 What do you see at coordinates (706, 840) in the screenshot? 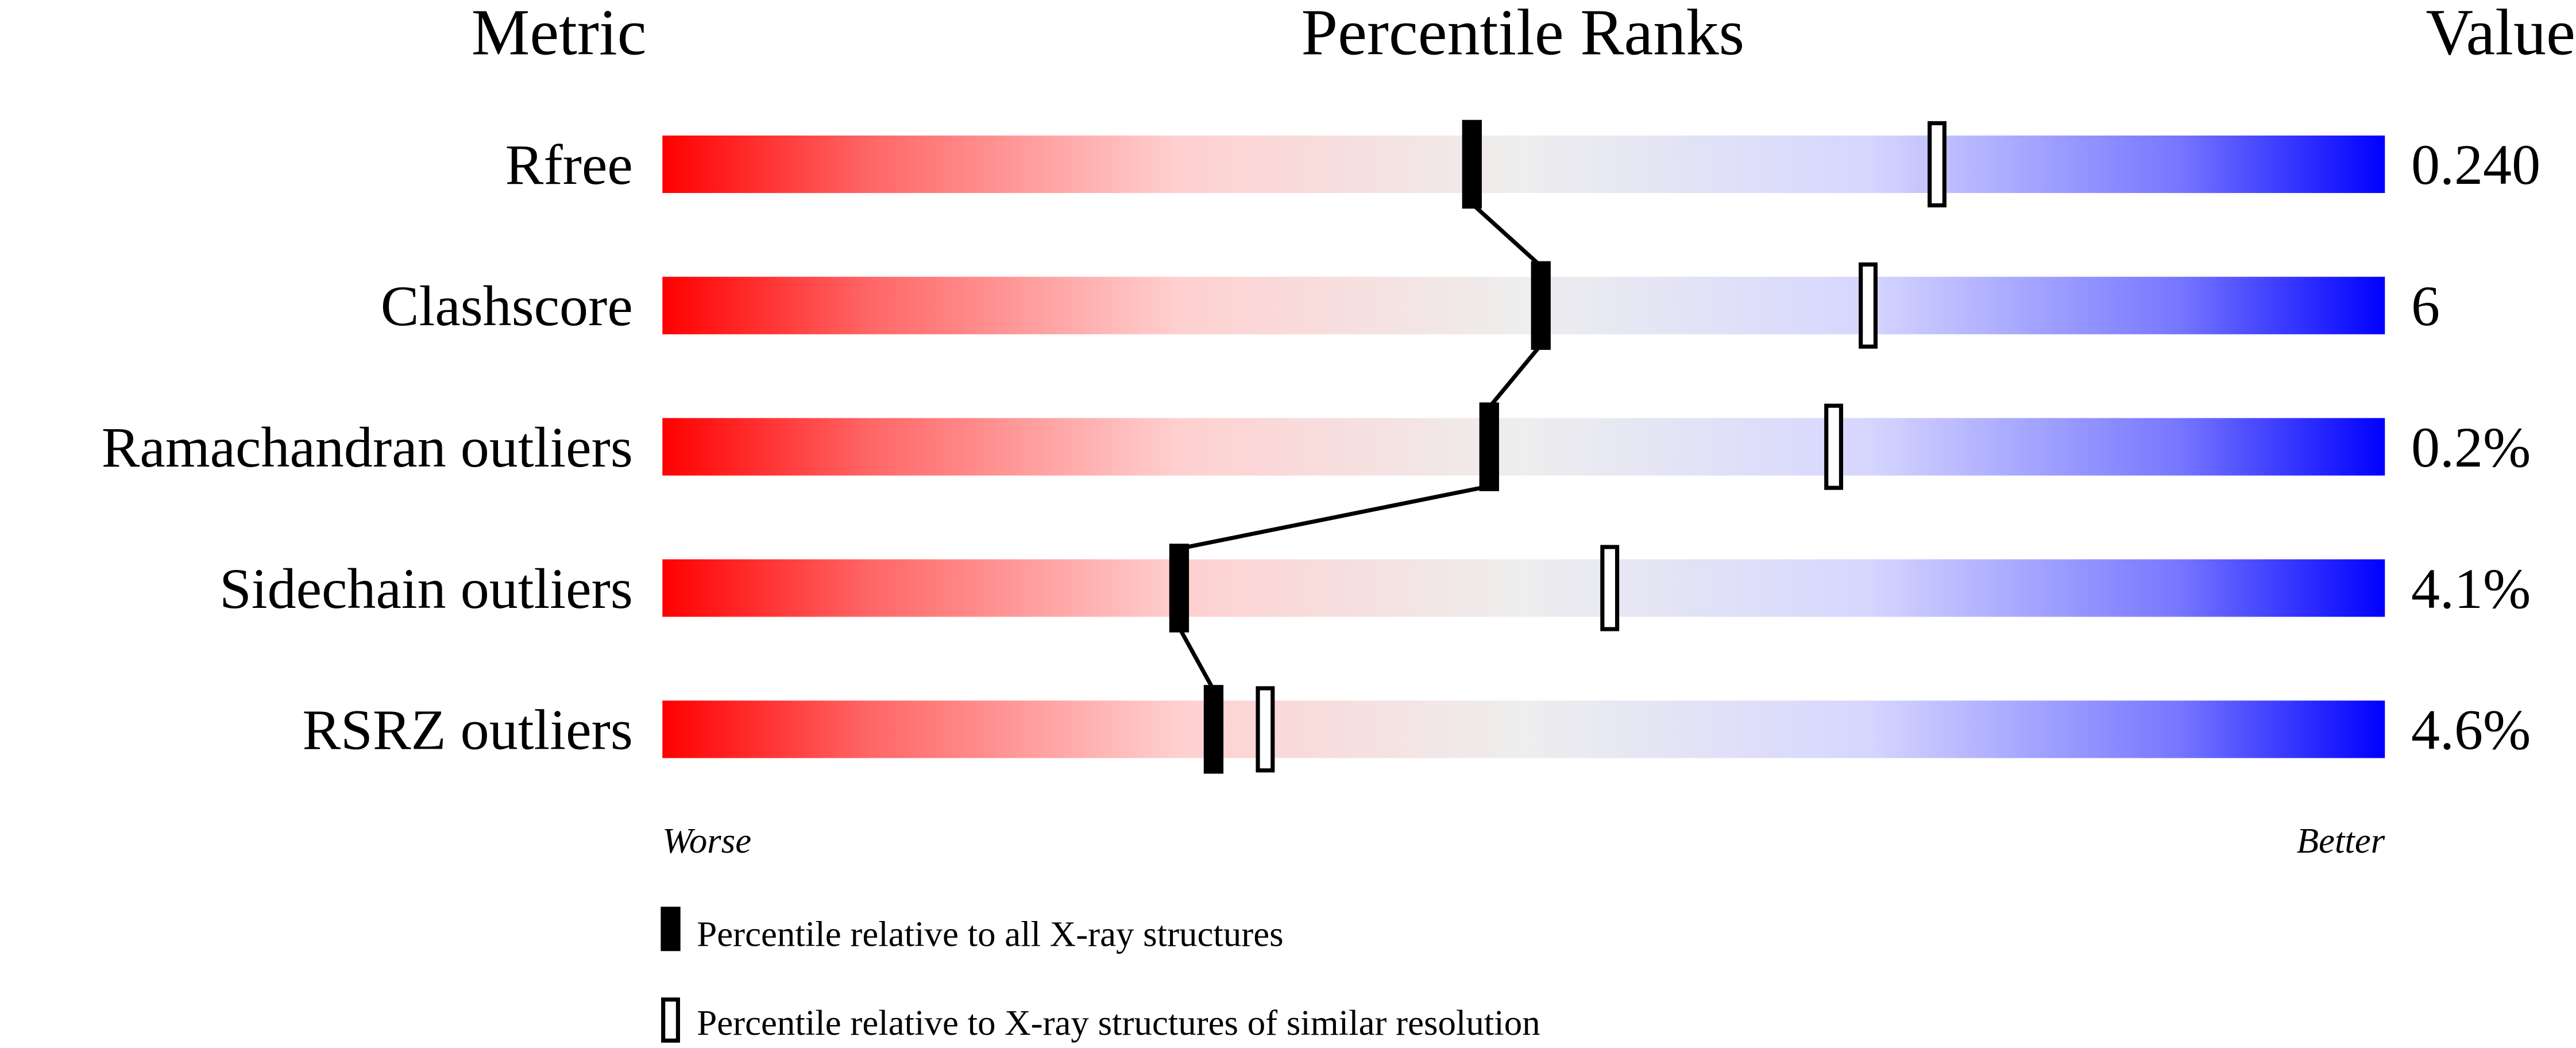
I see `axis-label-worse: Worse` at bounding box center [706, 840].